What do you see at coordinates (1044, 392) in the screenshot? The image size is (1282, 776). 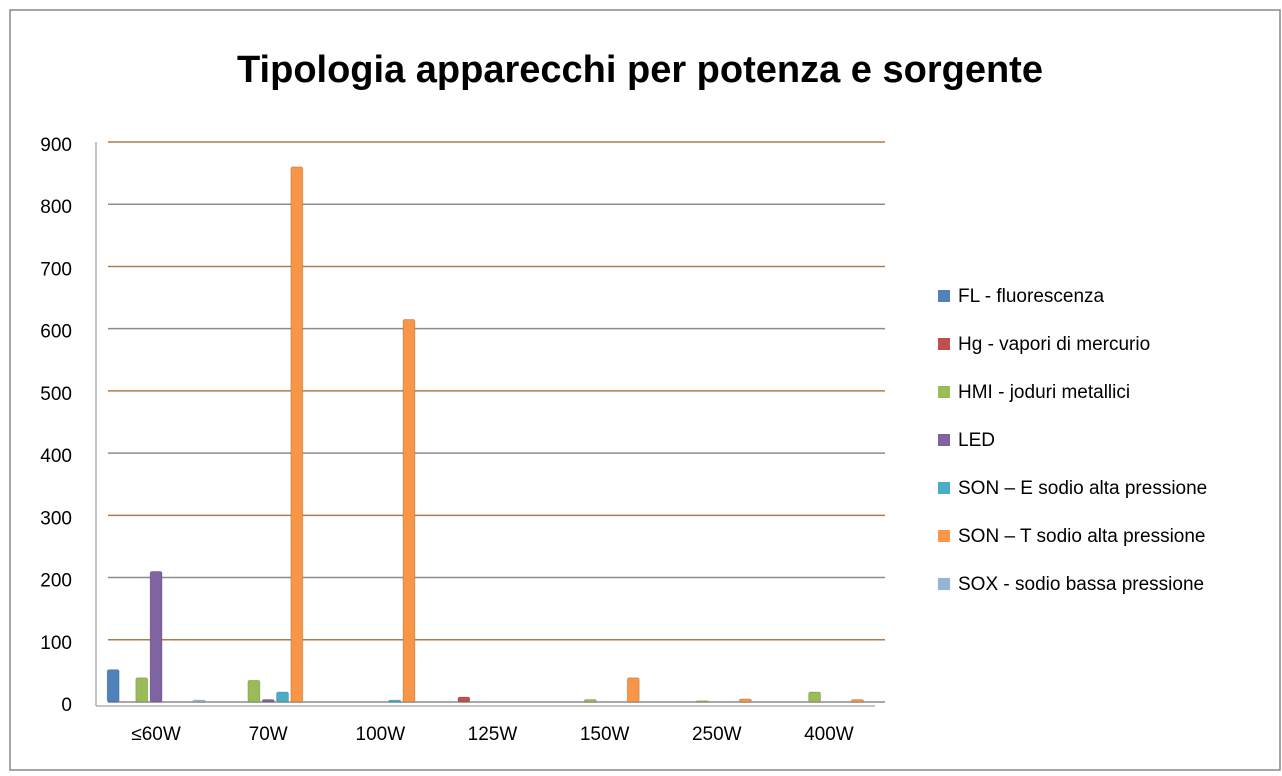 I see `legend-label: HMI - joduri metallici` at bounding box center [1044, 392].